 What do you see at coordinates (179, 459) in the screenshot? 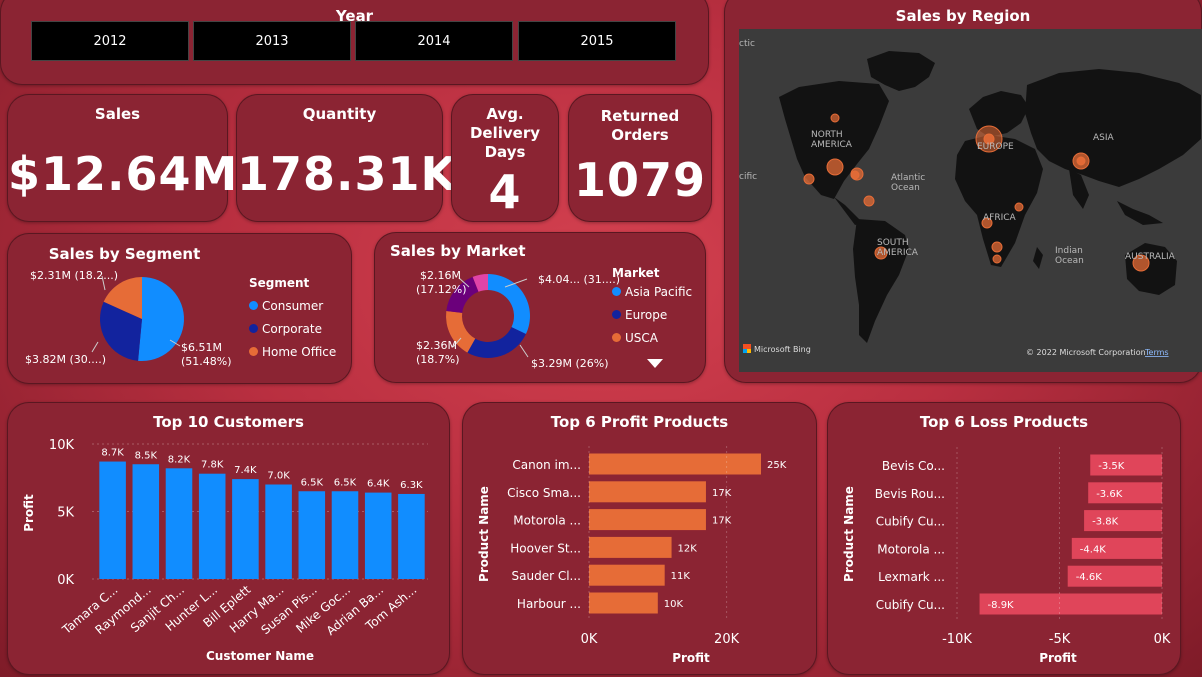
I see `bar-data-label: 8.2K` at bounding box center [179, 459].